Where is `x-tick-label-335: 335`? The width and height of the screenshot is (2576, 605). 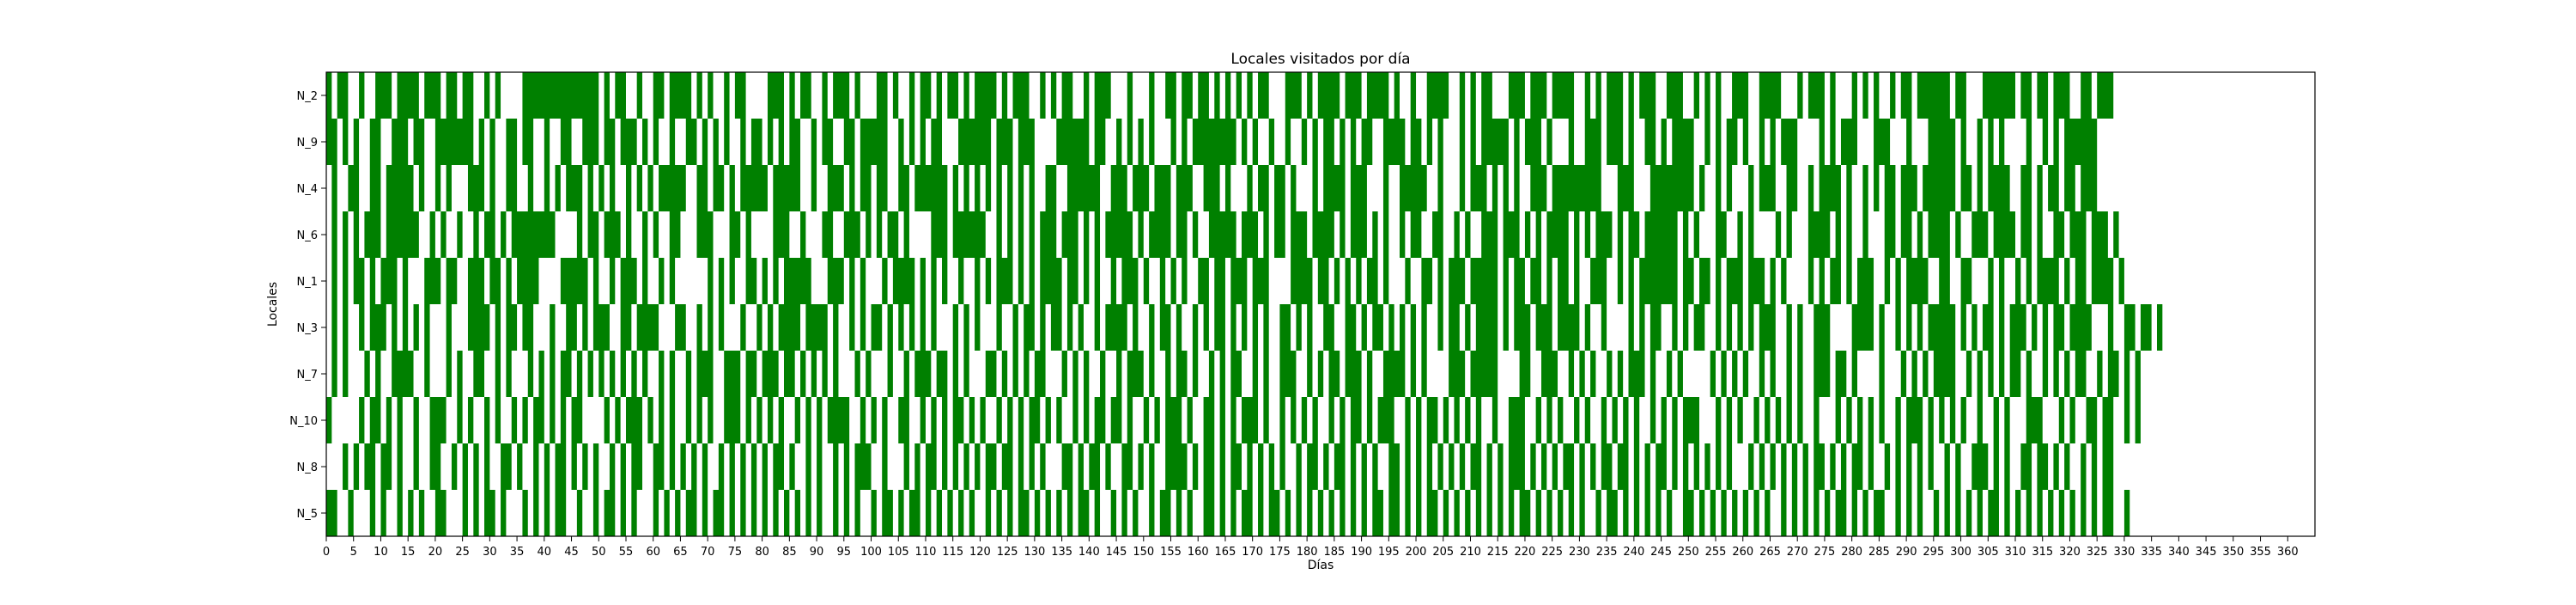 x-tick-label-335: 335 is located at coordinates (2151, 552).